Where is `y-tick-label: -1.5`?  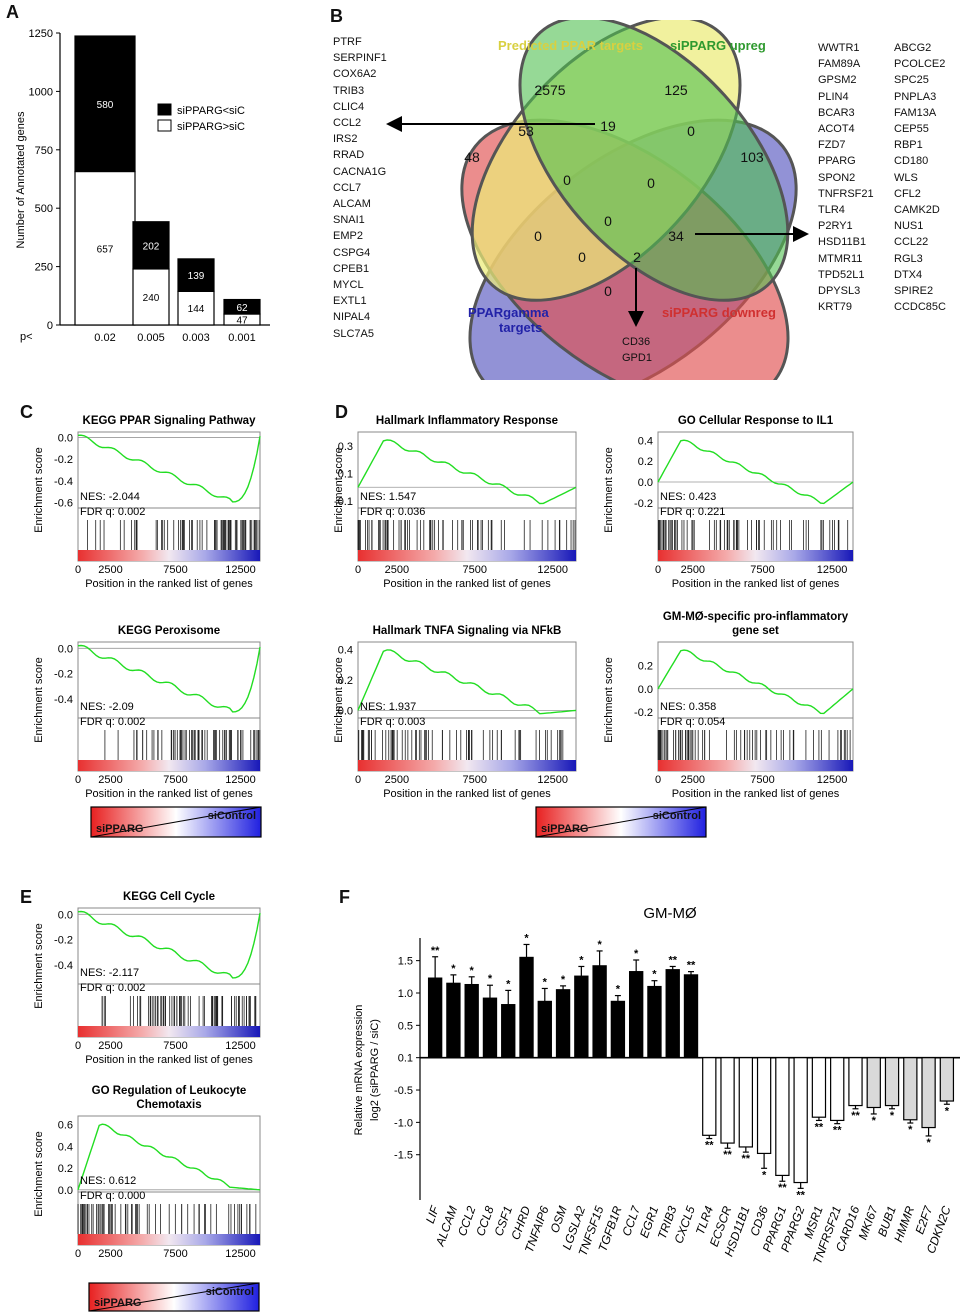
y-tick-label: -1.5 is located at coordinates (403, 1156).